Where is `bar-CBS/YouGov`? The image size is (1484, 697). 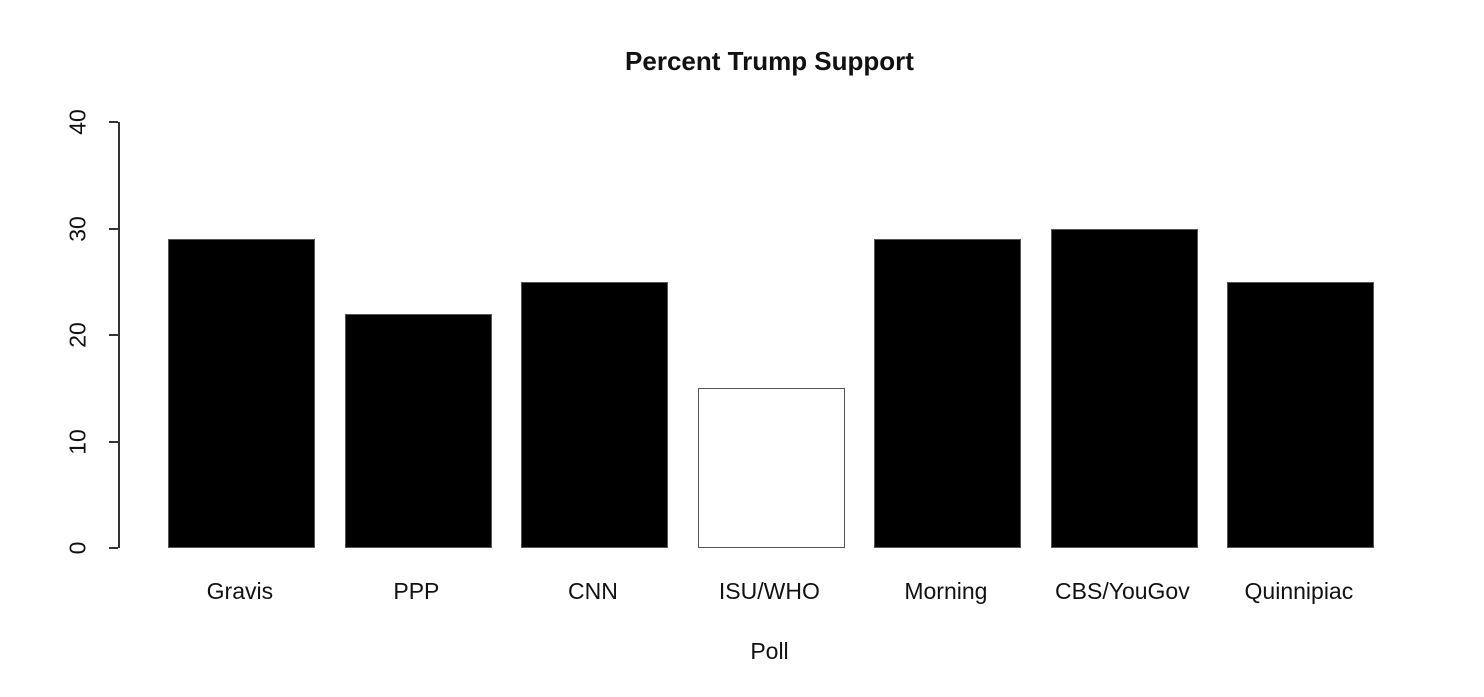 bar-CBS/YouGov is located at coordinates (1124, 388).